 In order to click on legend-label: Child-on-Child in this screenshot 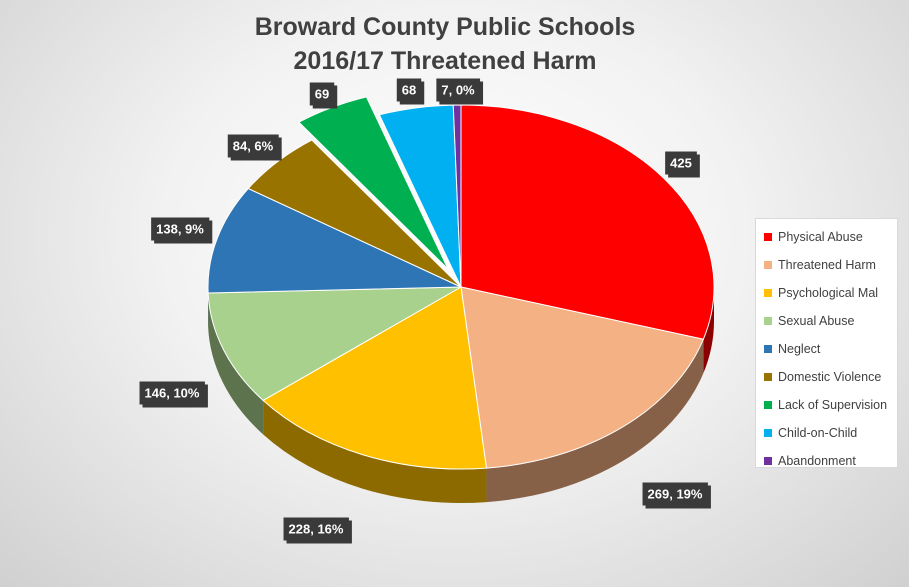, I will do `click(818, 433)`.